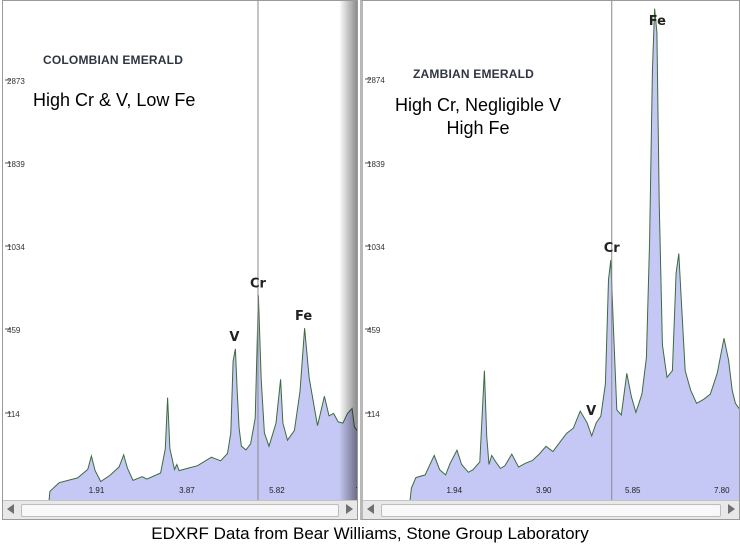 The image size is (740, 555). I want to click on x-tick-label: 3.87, so click(187, 490).